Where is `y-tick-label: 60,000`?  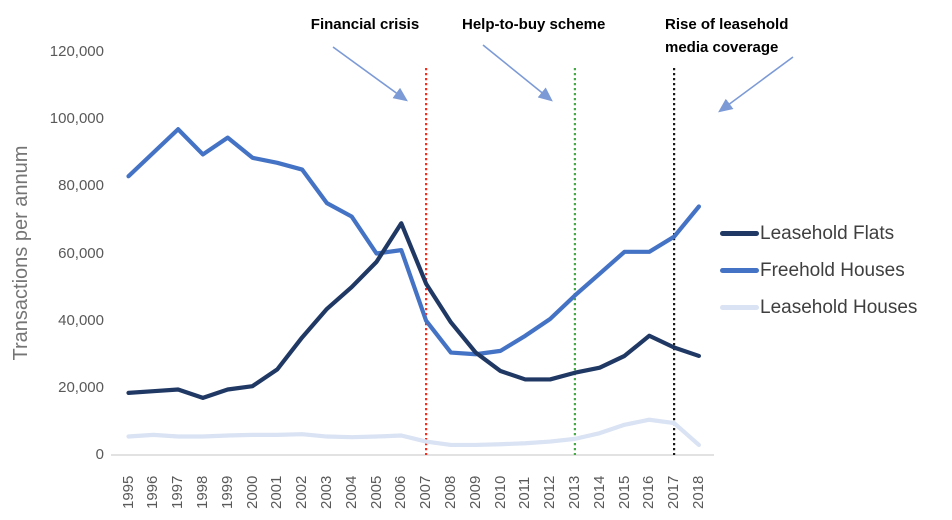 y-tick-label: 60,000 is located at coordinates (81, 253).